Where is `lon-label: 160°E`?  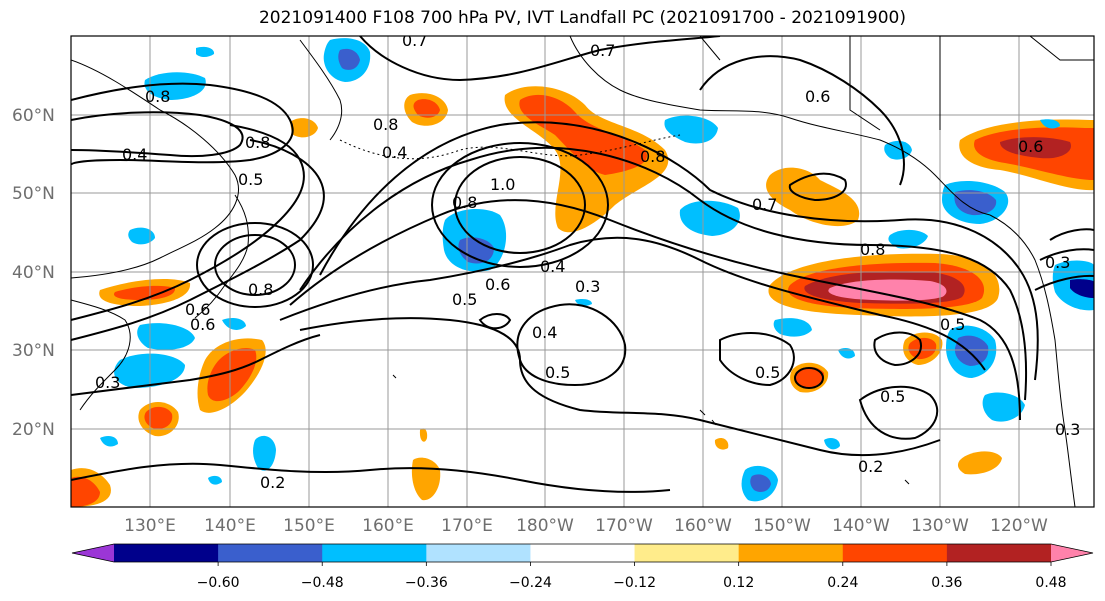
lon-label: 160°E is located at coordinates (388, 526).